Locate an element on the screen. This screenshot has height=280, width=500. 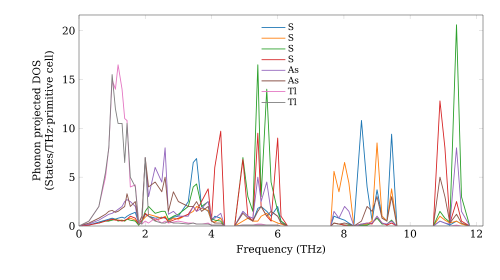
x-tick-label: 10 is located at coordinates (410, 234).